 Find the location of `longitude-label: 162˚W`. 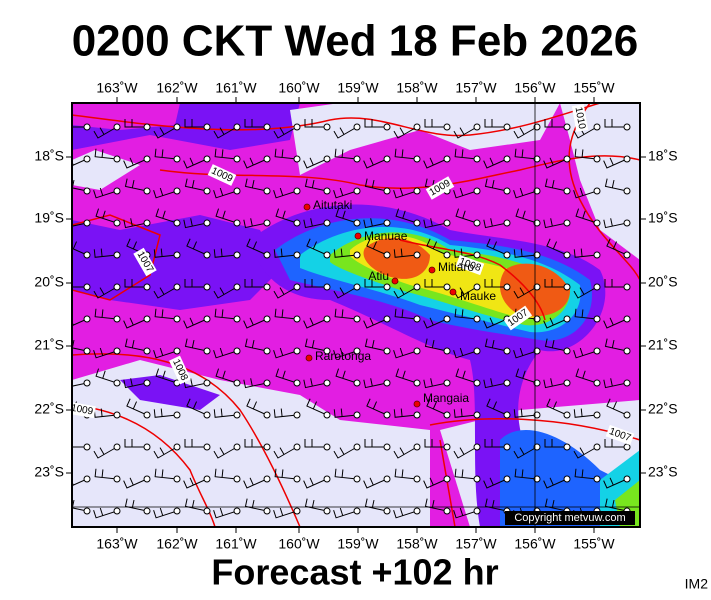

longitude-label: 162˚W is located at coordinates (177, 88).